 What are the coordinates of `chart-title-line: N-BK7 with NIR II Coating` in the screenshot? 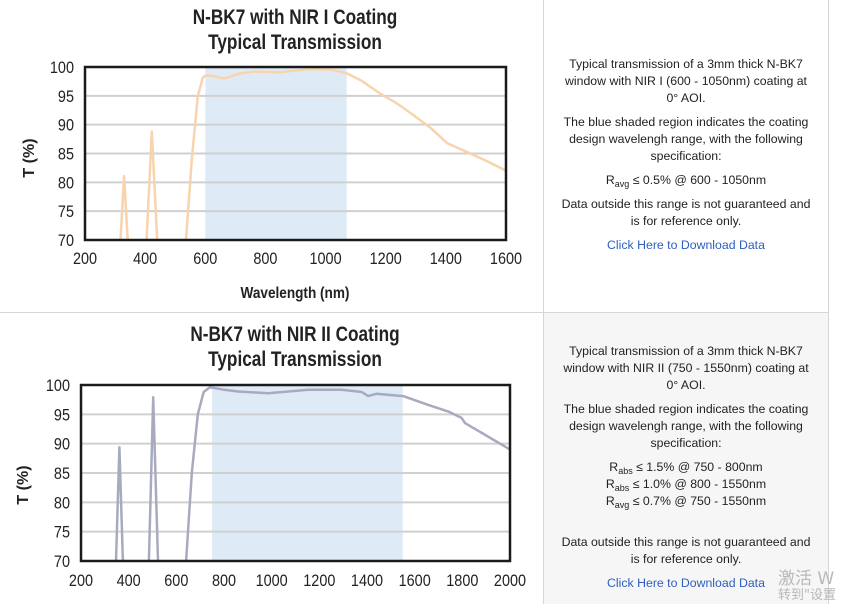 It's located at (294, 335).